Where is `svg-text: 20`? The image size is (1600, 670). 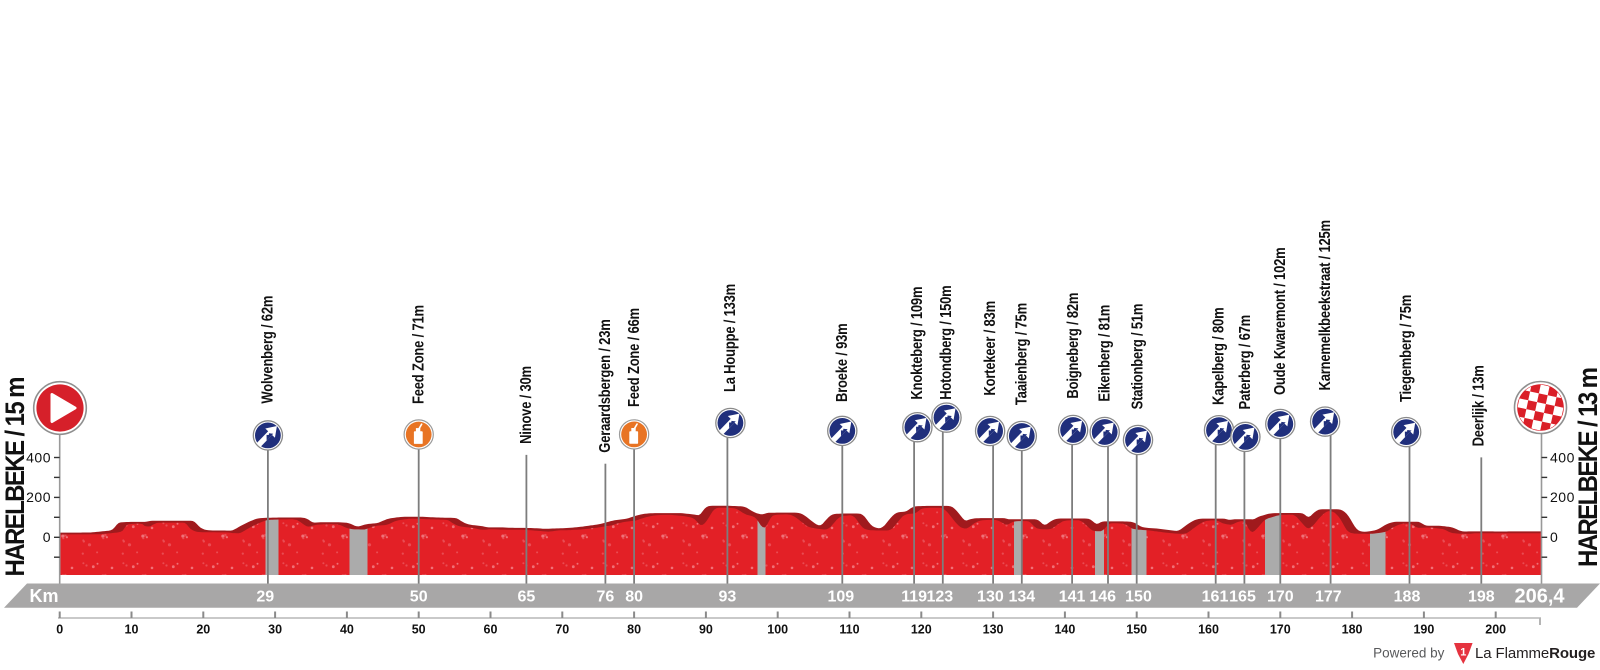
svg-text: 20 is located at coordinates (203, 630).